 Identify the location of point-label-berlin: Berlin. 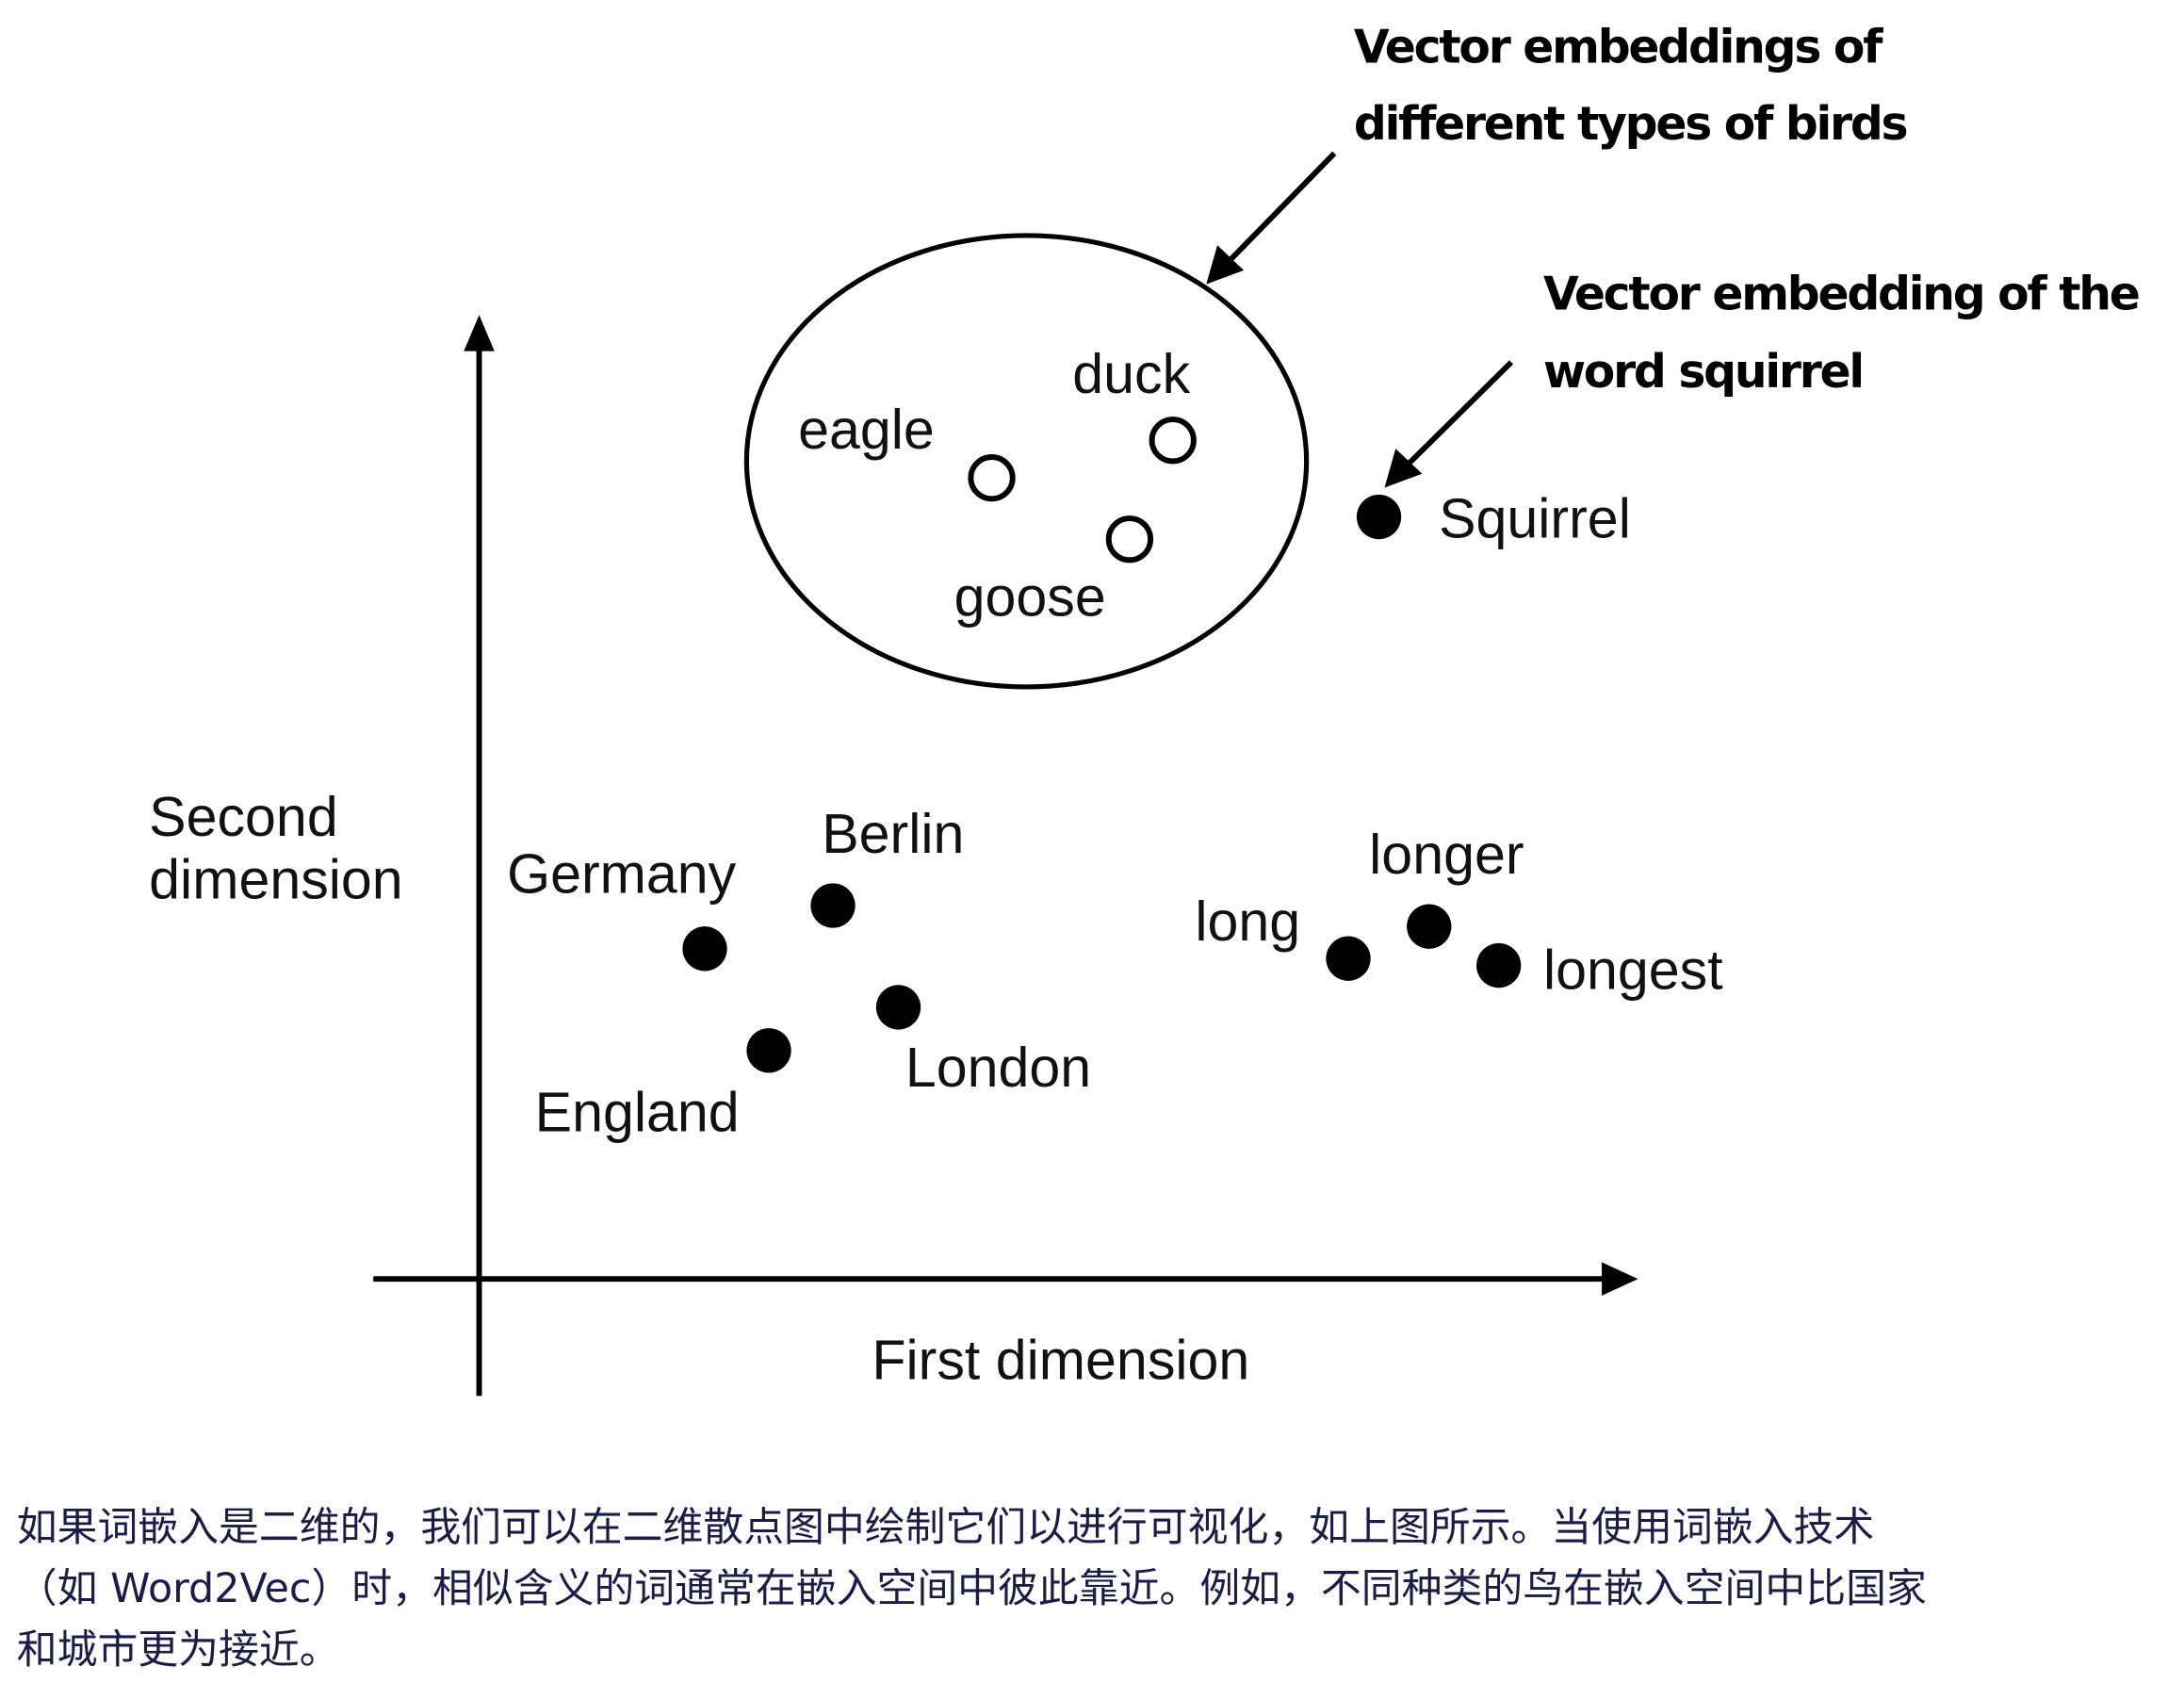
(893, 833).